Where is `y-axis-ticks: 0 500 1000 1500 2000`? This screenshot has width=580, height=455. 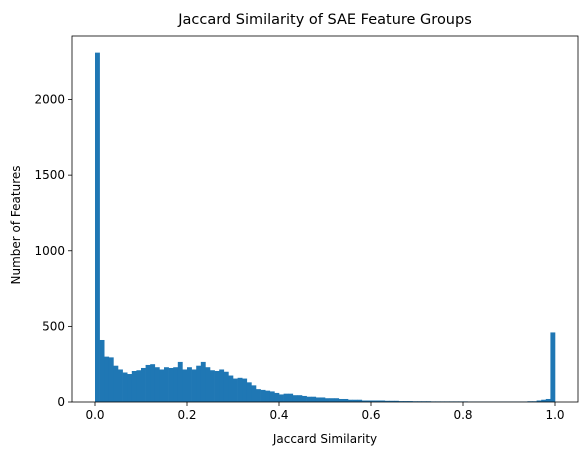
y-axis-ticks: 0 500 1000 1500 2000 is located at coordinates (53, 251).